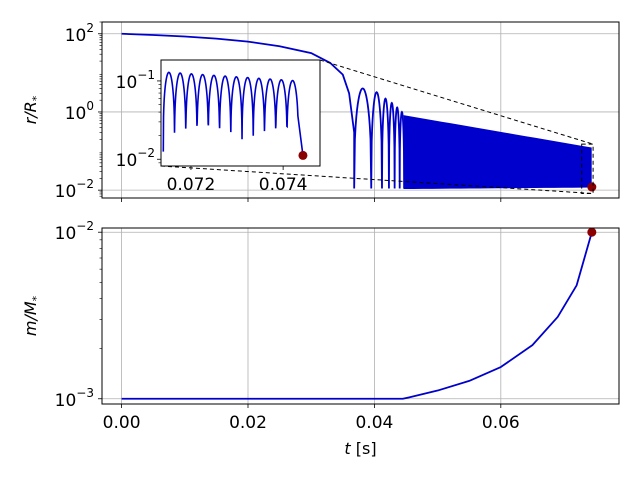 This screenshot has width=640, height=484. I want to click on bottom-y-tick-label-1: 10⁻³, so click(74, 398).